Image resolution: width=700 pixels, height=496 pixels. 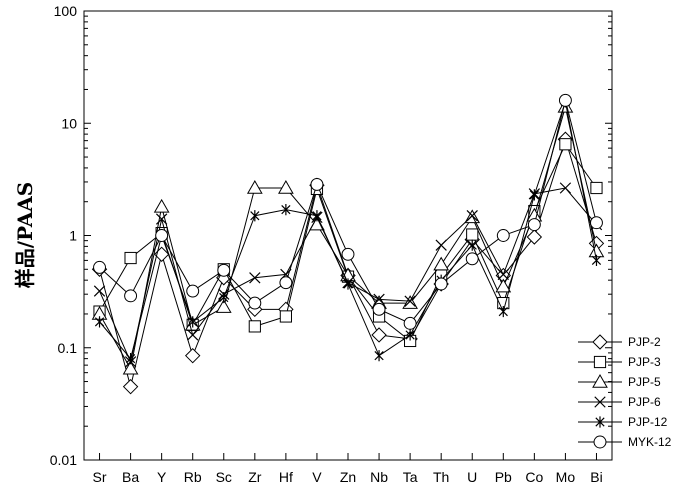 I want to click on x-tick-label: Co, so click(x=534, y=477).